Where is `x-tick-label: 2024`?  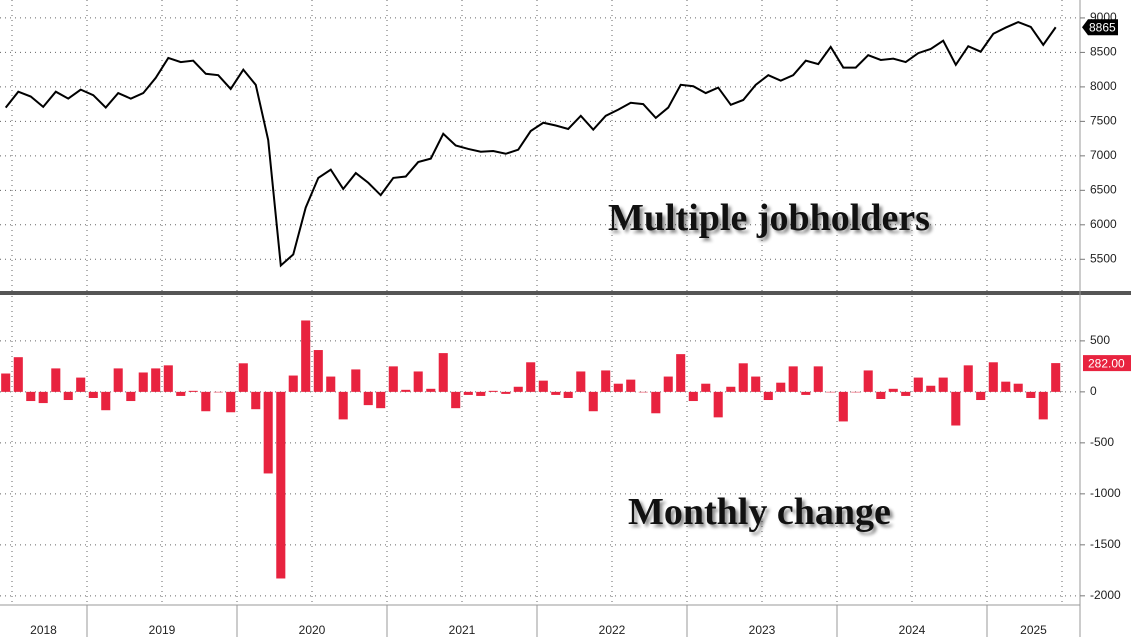
x-tick-label: 2024 is located at coordinates (912, 630).